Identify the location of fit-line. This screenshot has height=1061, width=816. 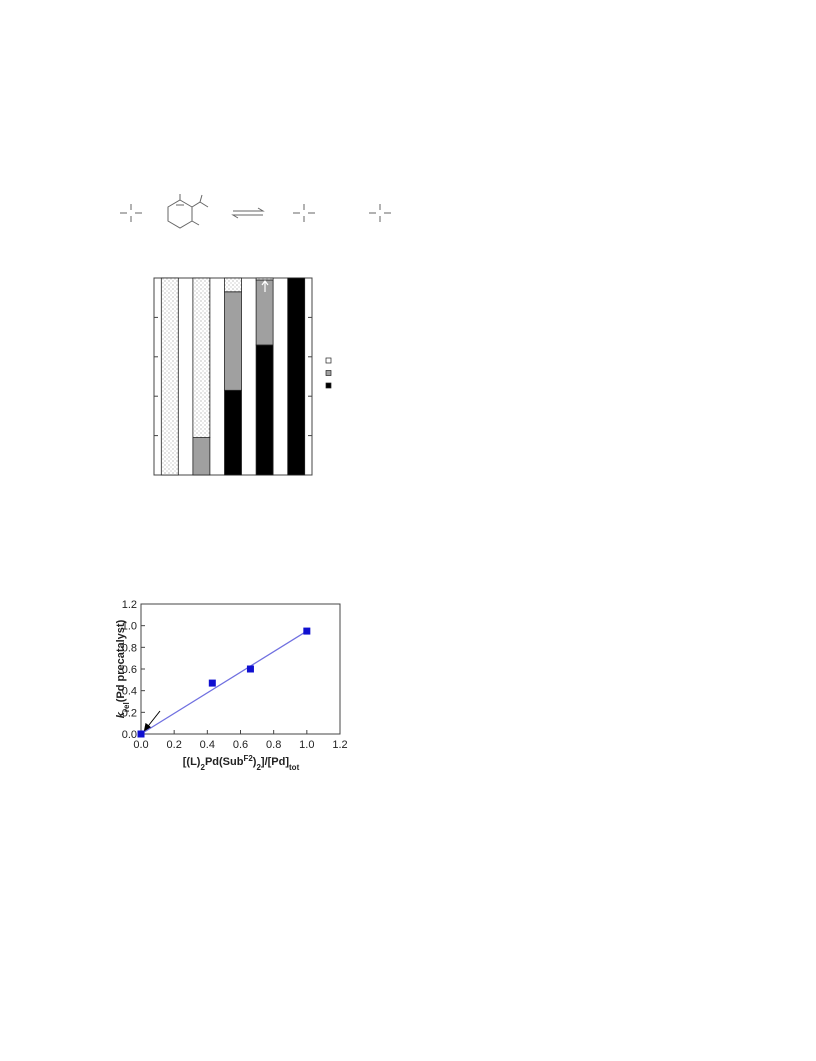
(224, 682).